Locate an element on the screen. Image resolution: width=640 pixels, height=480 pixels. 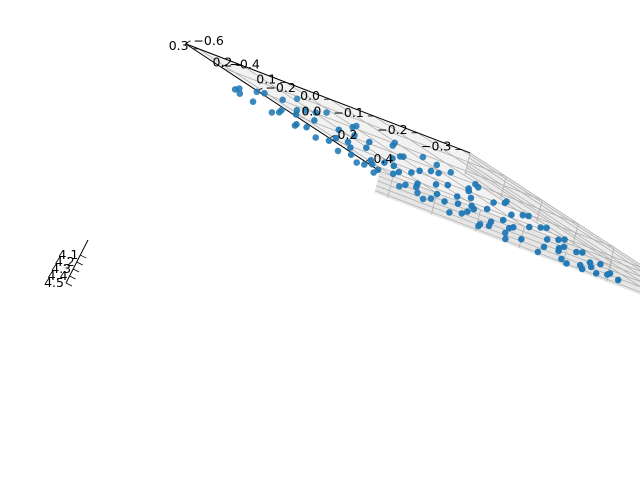
y-tick-label: −0.3 is located at coordinates (436, 146).